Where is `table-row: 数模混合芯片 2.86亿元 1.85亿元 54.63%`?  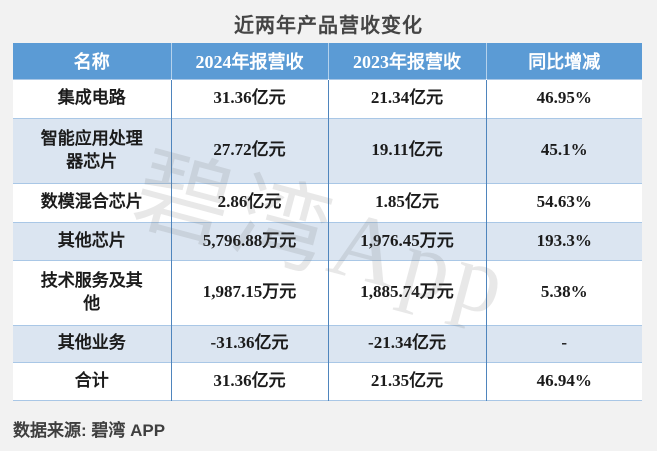 table-row: 数模混合芯片 2.86亿元 1.85亿元 54.63% is located at coordinates (327, 202).